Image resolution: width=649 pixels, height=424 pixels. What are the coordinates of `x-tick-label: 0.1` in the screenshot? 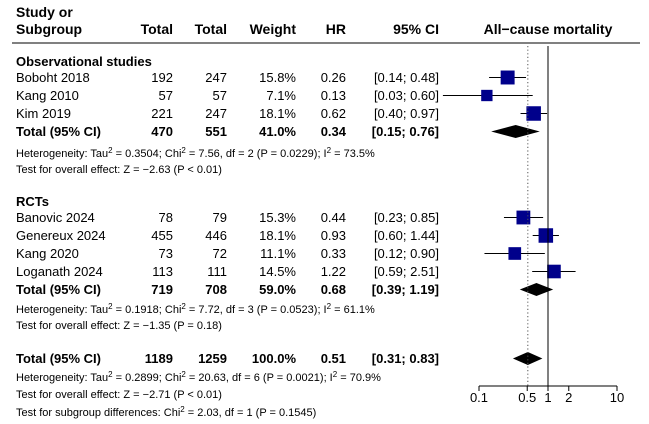 It's located at (479, 397).